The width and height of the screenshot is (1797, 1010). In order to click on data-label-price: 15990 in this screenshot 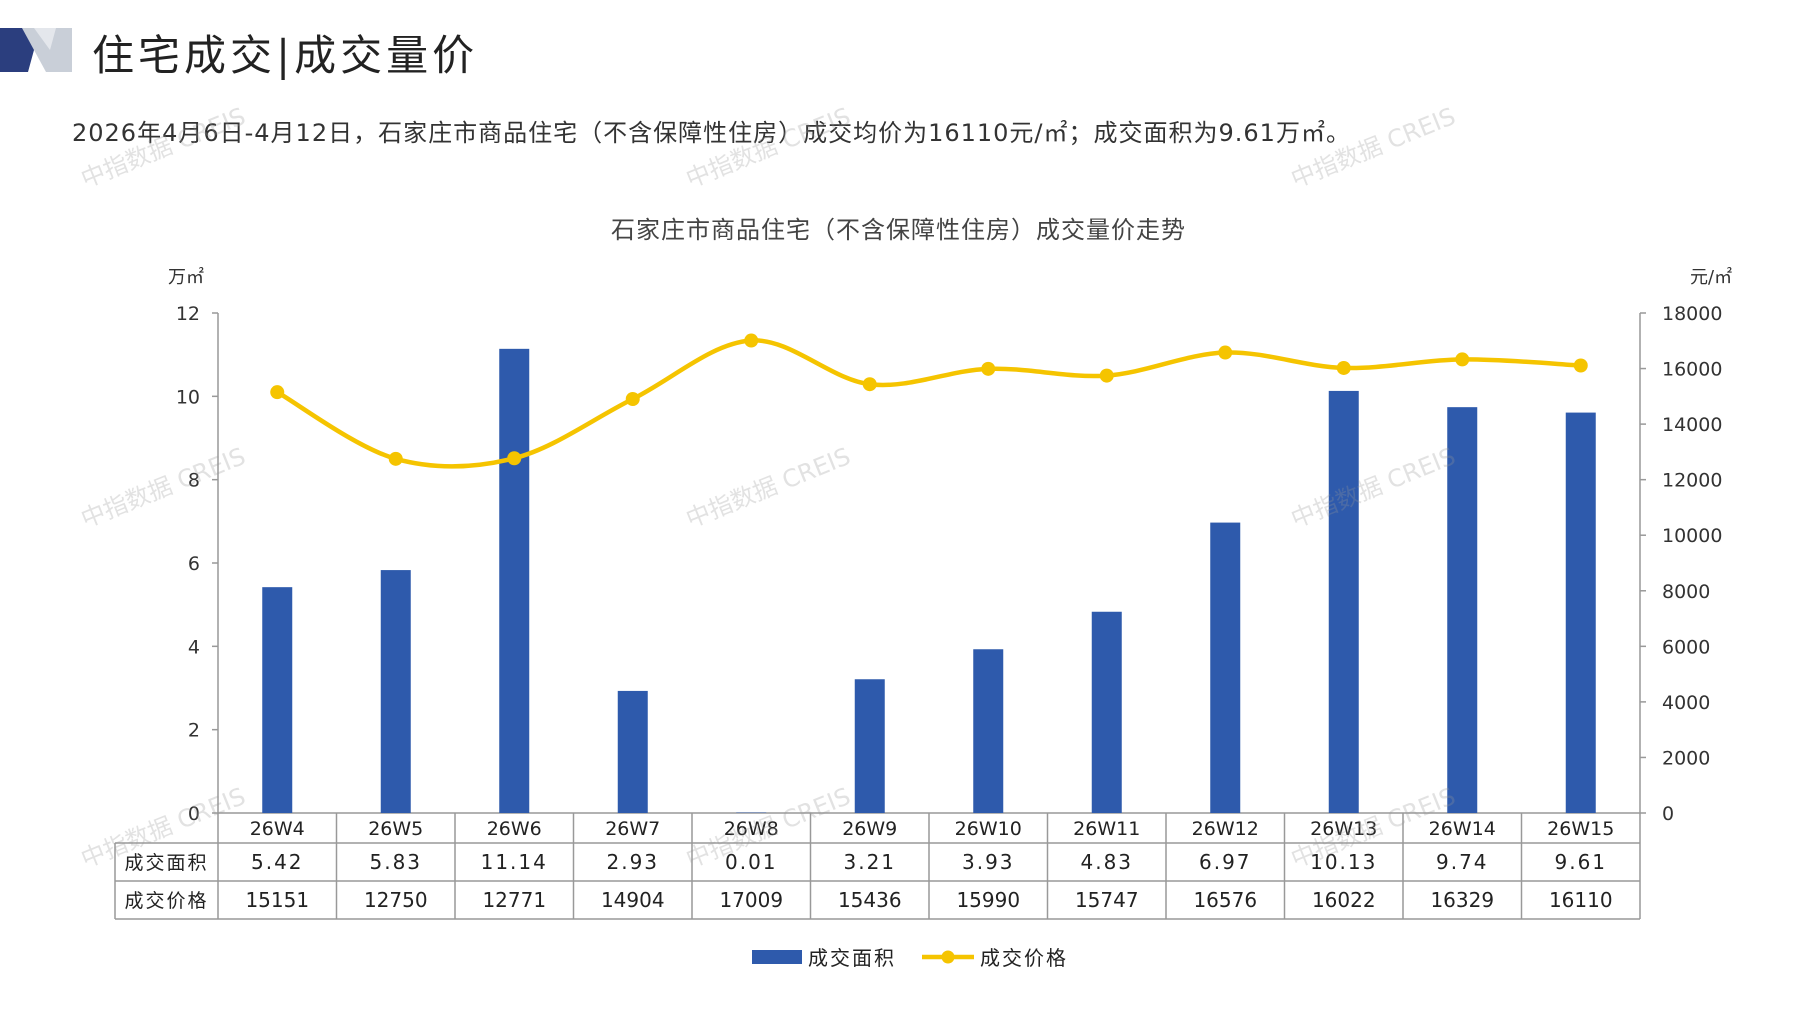, I will do `click(988, 900)`.